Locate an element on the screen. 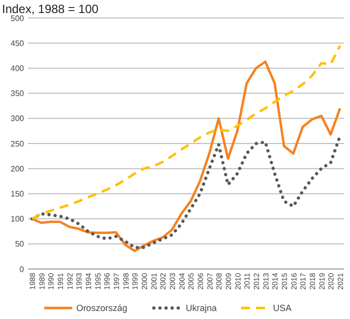 Image resolution: width=350 pixels, height=319 pixels. legend-label: Ukrajna is located at coordinates (201, 308).